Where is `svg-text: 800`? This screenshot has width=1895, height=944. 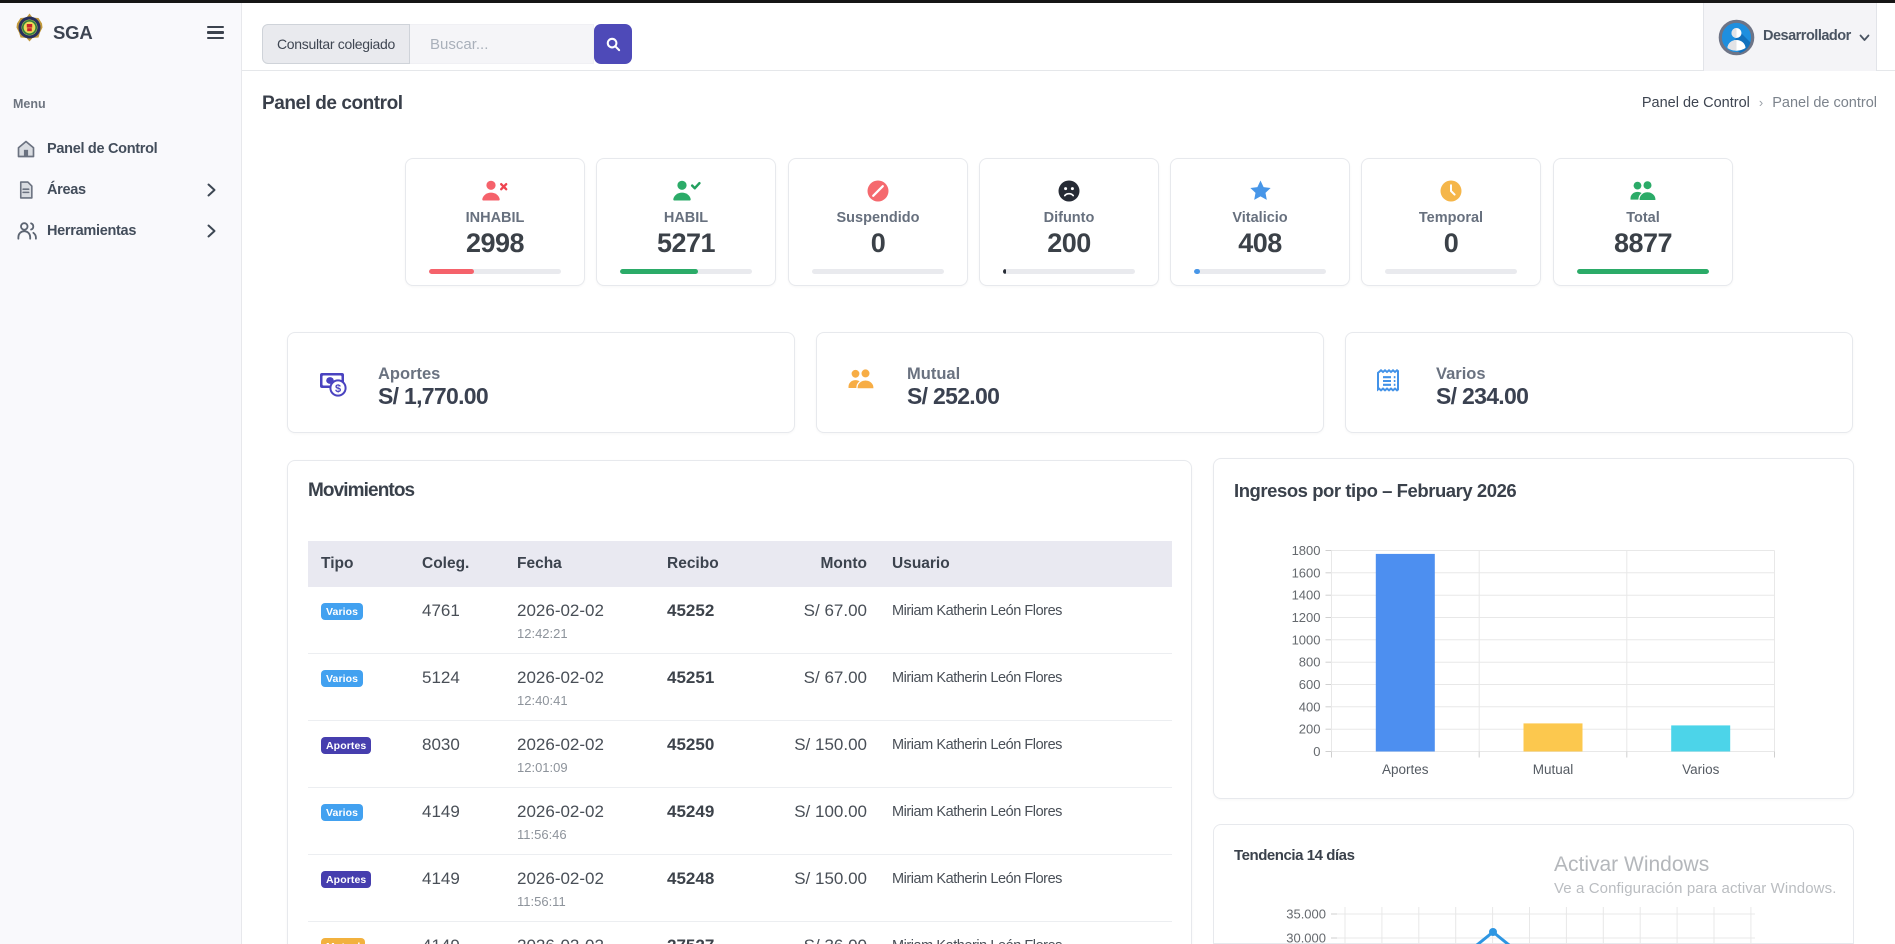
svg-text: 800 is located at coordinates (1310, 662).